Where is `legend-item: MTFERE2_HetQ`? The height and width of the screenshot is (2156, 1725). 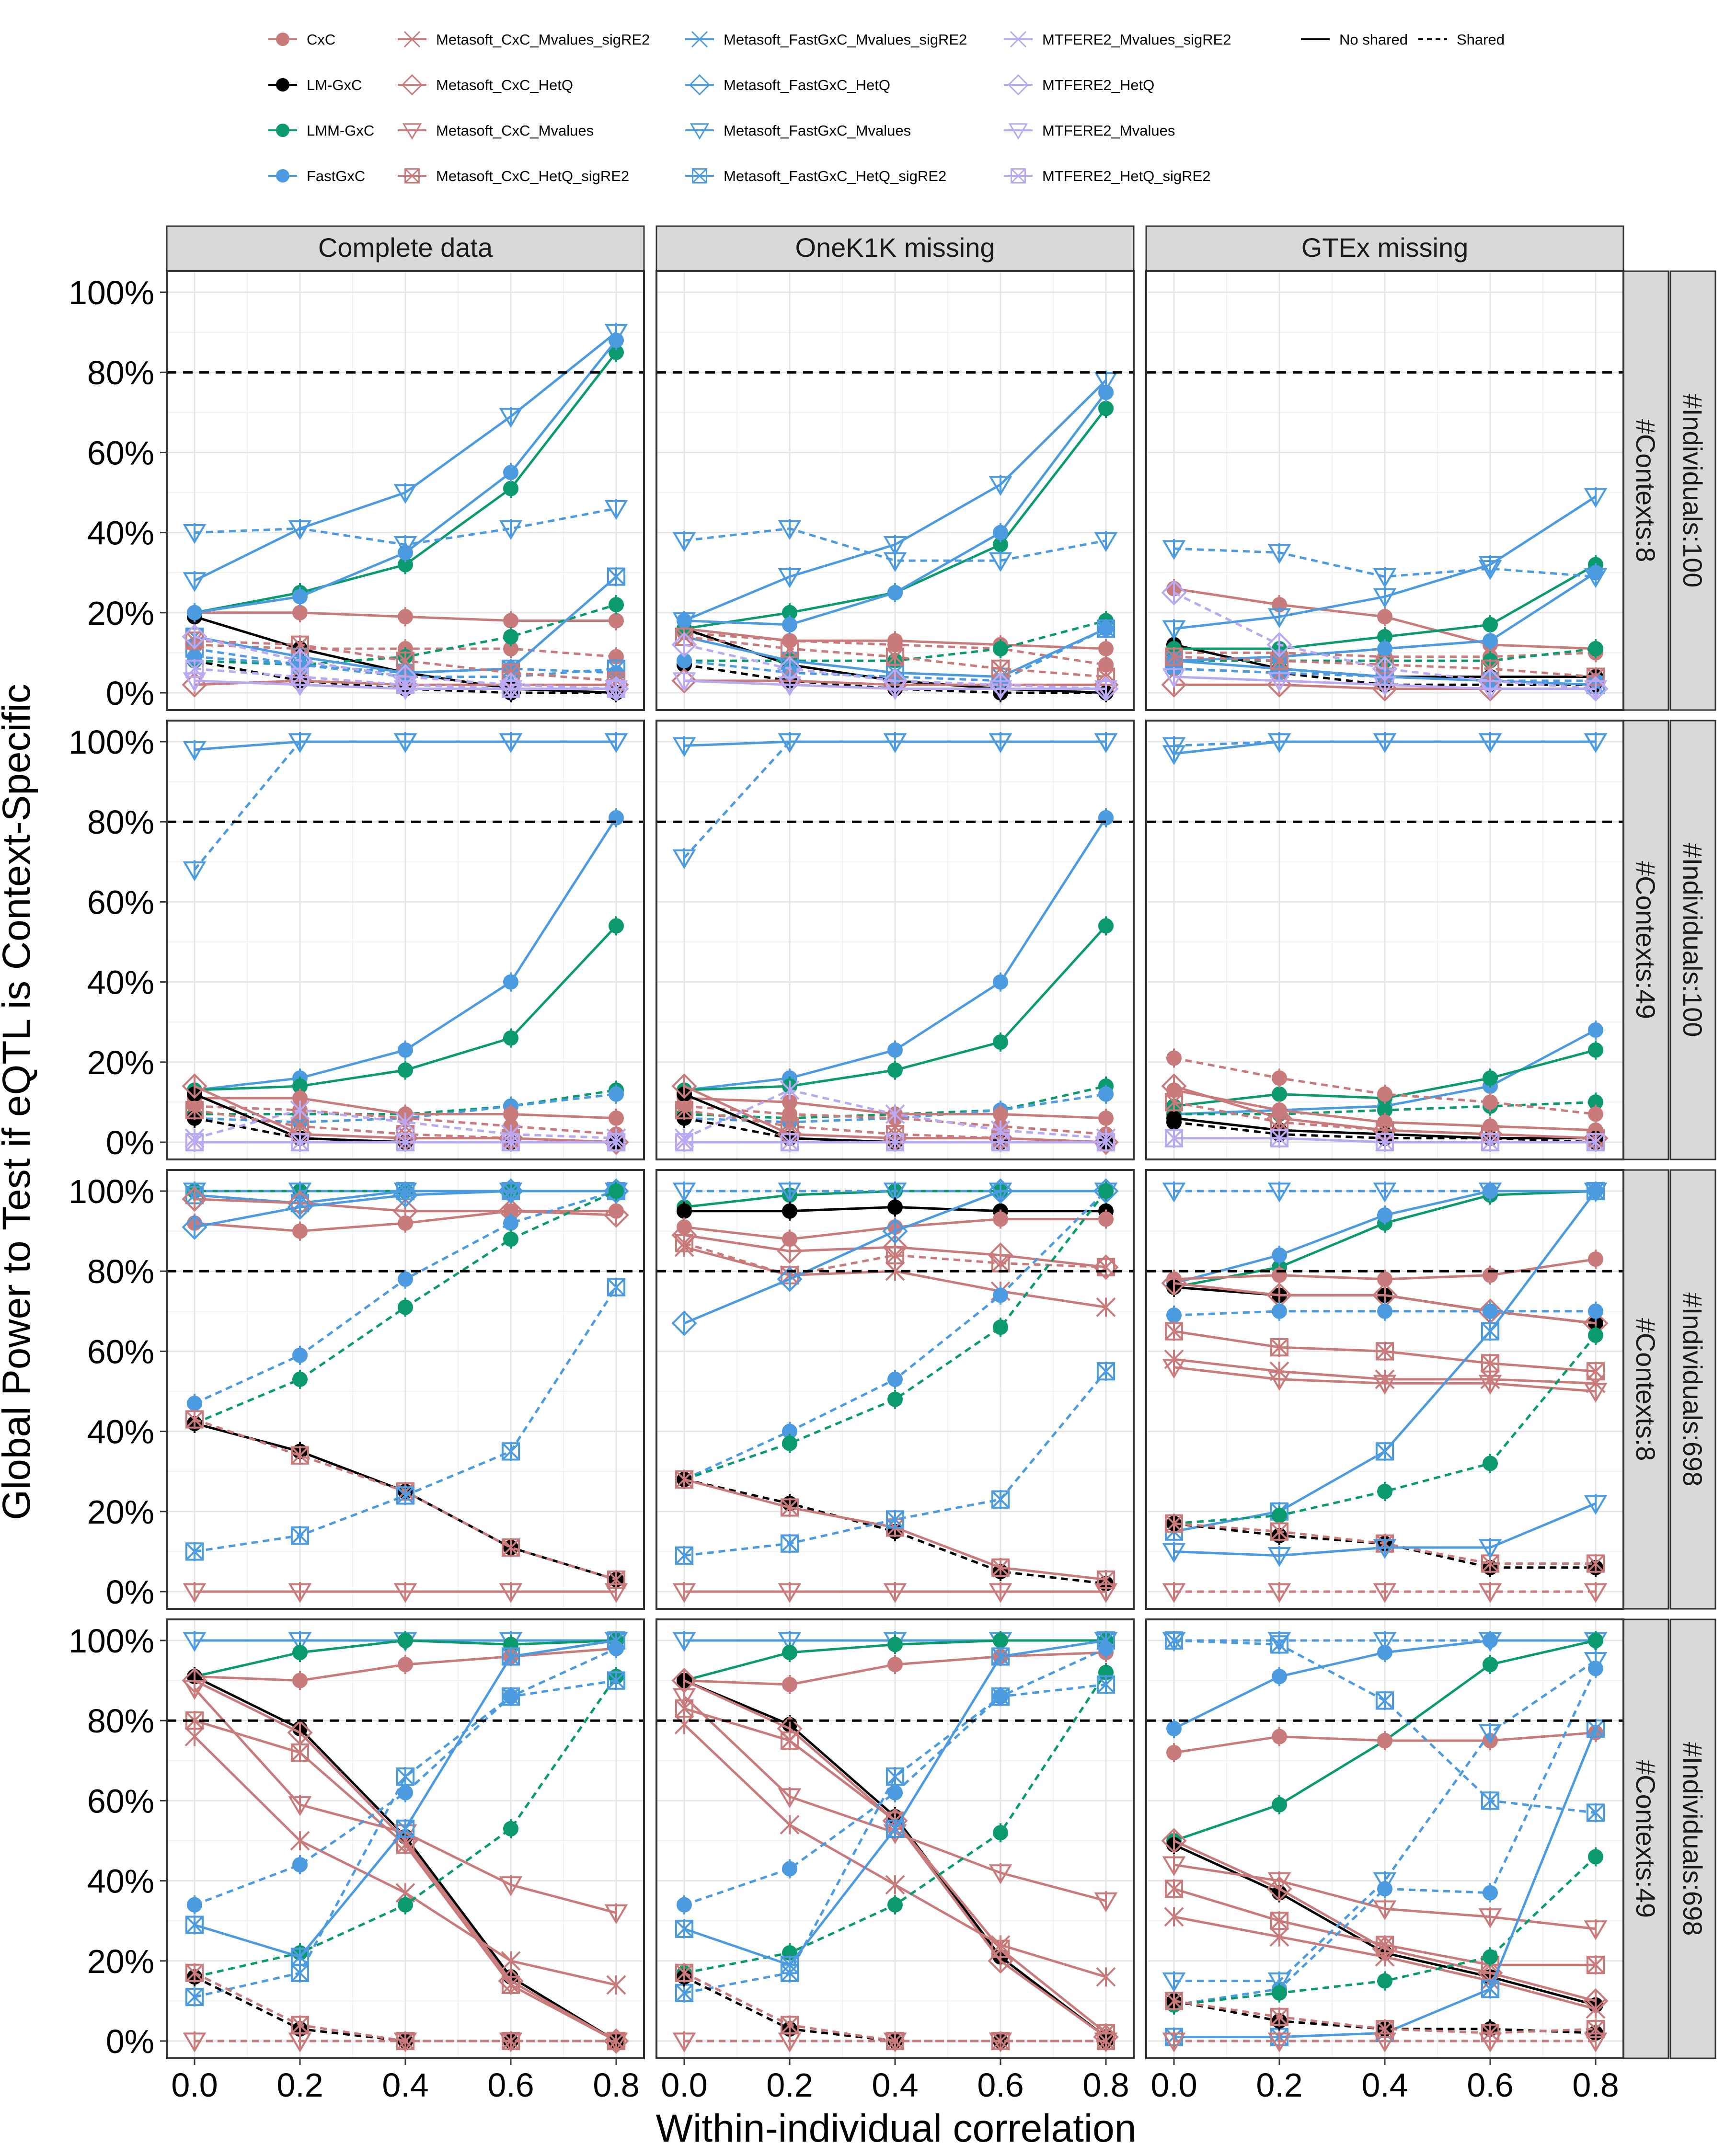
legend-item: MTFERE2_HetQ is located at coordinates (1079, 85).